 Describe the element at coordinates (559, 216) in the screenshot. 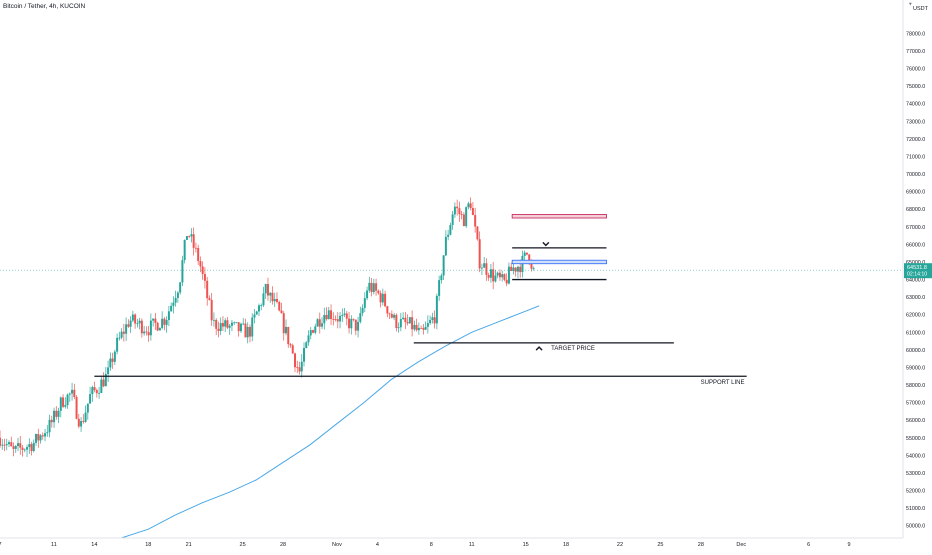

I see `resistance-box` at that location.